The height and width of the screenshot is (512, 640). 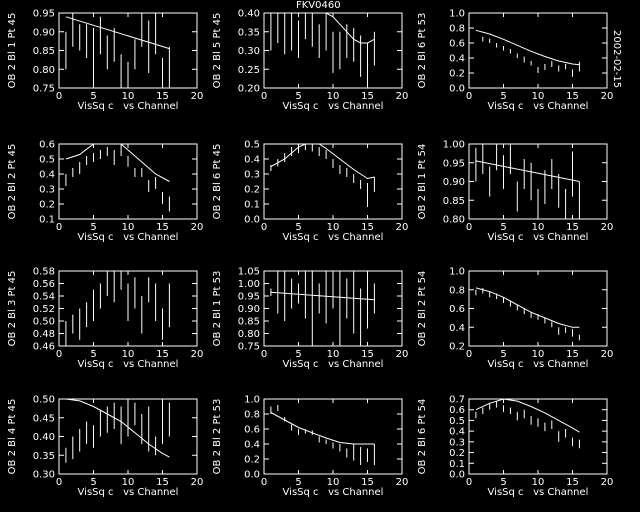 I want to click on y-axis-label: OB 2 Bl 1 Pt 54, so click(x=422, y=182).